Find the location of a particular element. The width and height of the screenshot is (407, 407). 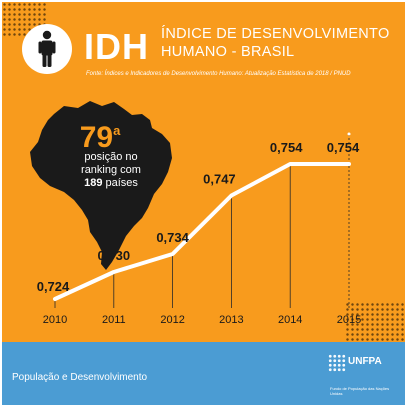

data-point-2010 is located at coordinates (55, 299).